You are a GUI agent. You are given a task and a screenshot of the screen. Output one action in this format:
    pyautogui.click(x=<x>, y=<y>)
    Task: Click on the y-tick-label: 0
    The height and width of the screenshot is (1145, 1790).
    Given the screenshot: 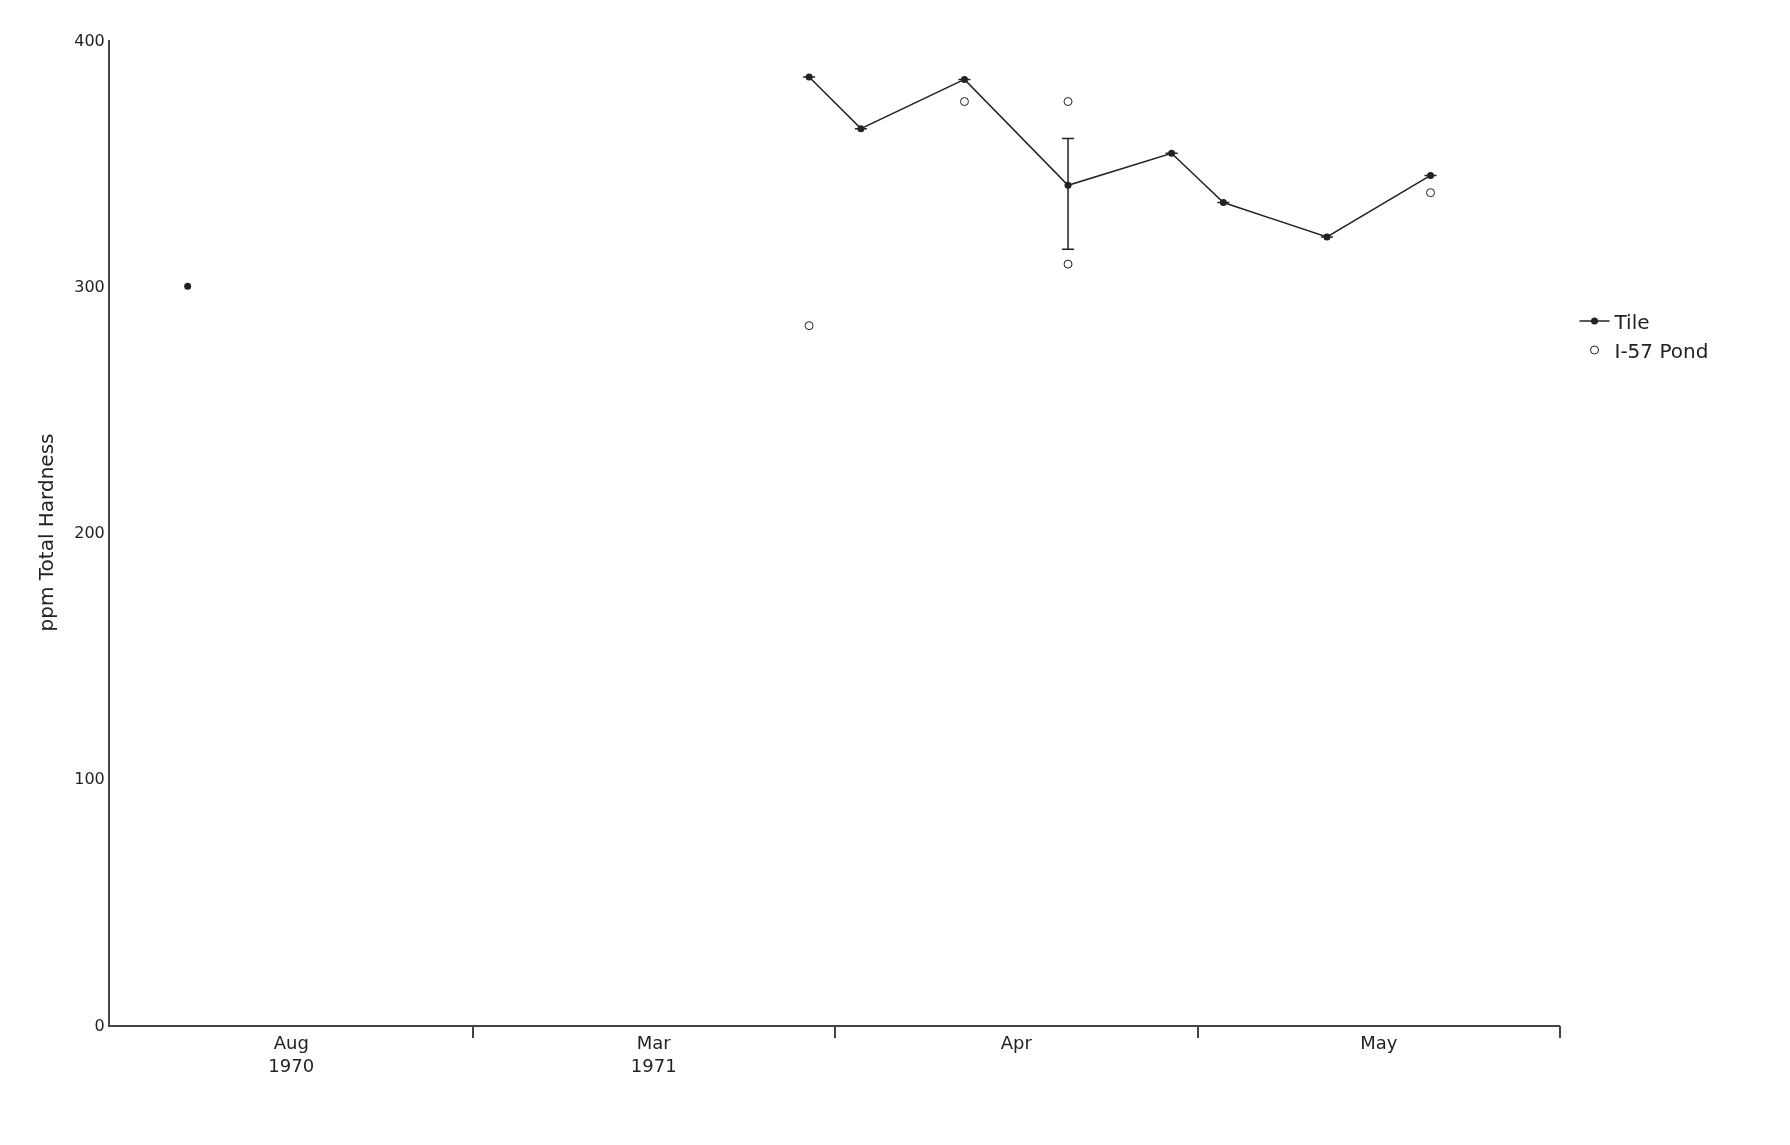 What is the action you would take?
    pyautogui.click(x=99, y=1025)
    